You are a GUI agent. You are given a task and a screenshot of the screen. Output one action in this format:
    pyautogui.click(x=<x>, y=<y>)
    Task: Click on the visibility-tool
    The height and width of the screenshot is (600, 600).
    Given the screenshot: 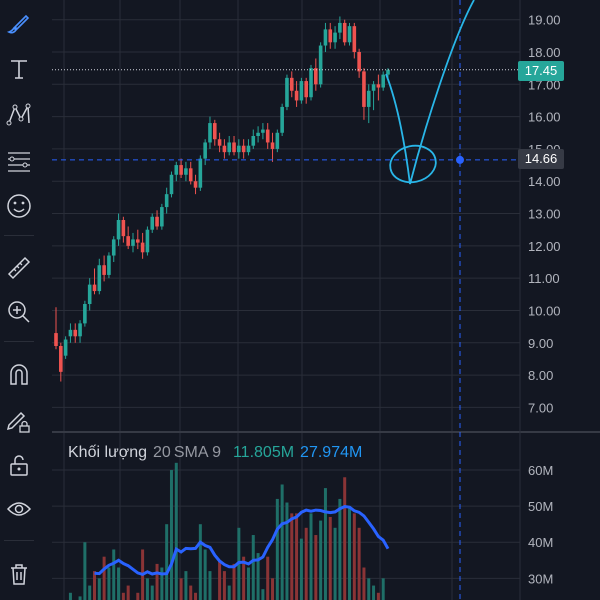 What is the action you would take?
    pyautogui.click(x=19, y=509)
    